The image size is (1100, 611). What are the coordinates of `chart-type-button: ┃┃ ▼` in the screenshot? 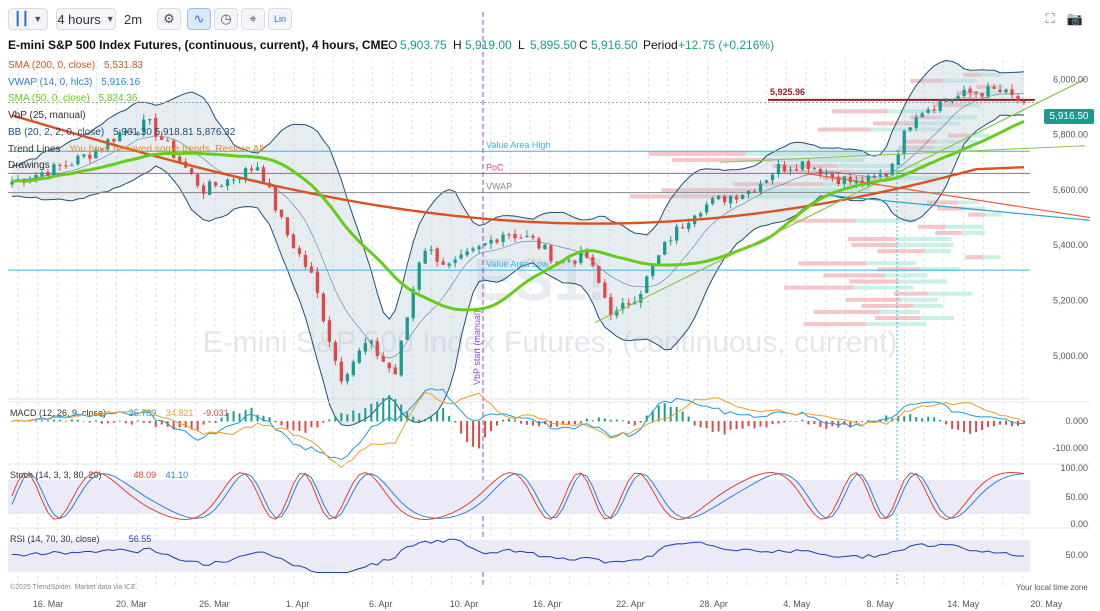 It's located at (28, 19).